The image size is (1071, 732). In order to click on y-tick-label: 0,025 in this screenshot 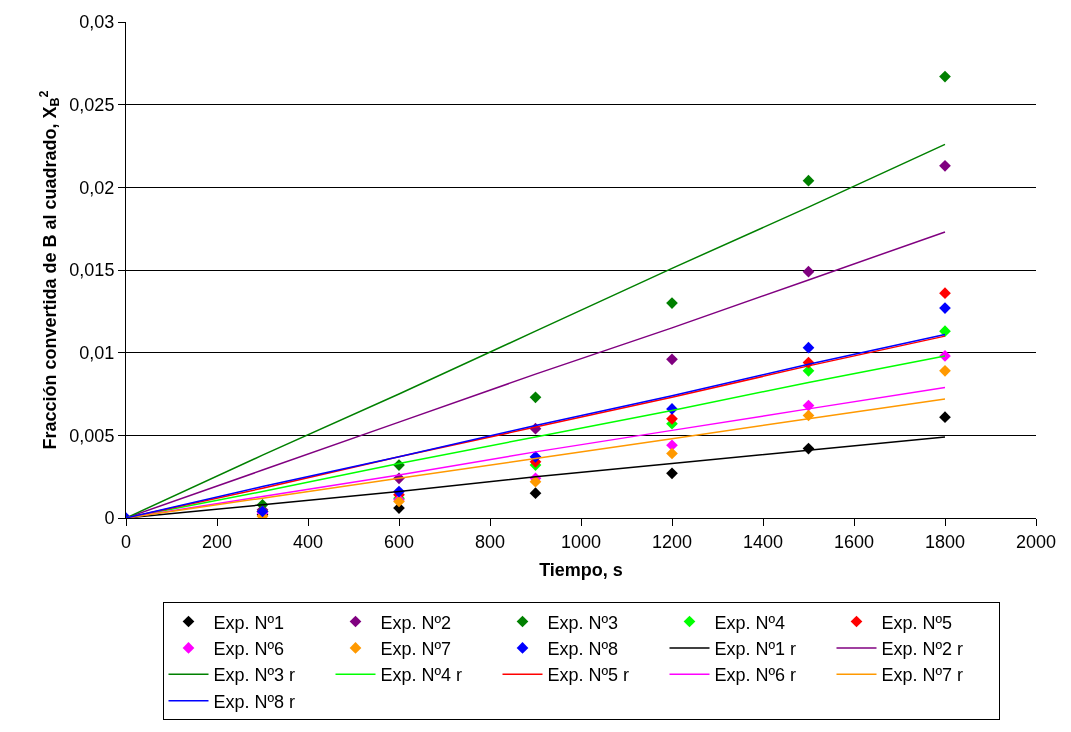, I will do `click(92, 104)`.